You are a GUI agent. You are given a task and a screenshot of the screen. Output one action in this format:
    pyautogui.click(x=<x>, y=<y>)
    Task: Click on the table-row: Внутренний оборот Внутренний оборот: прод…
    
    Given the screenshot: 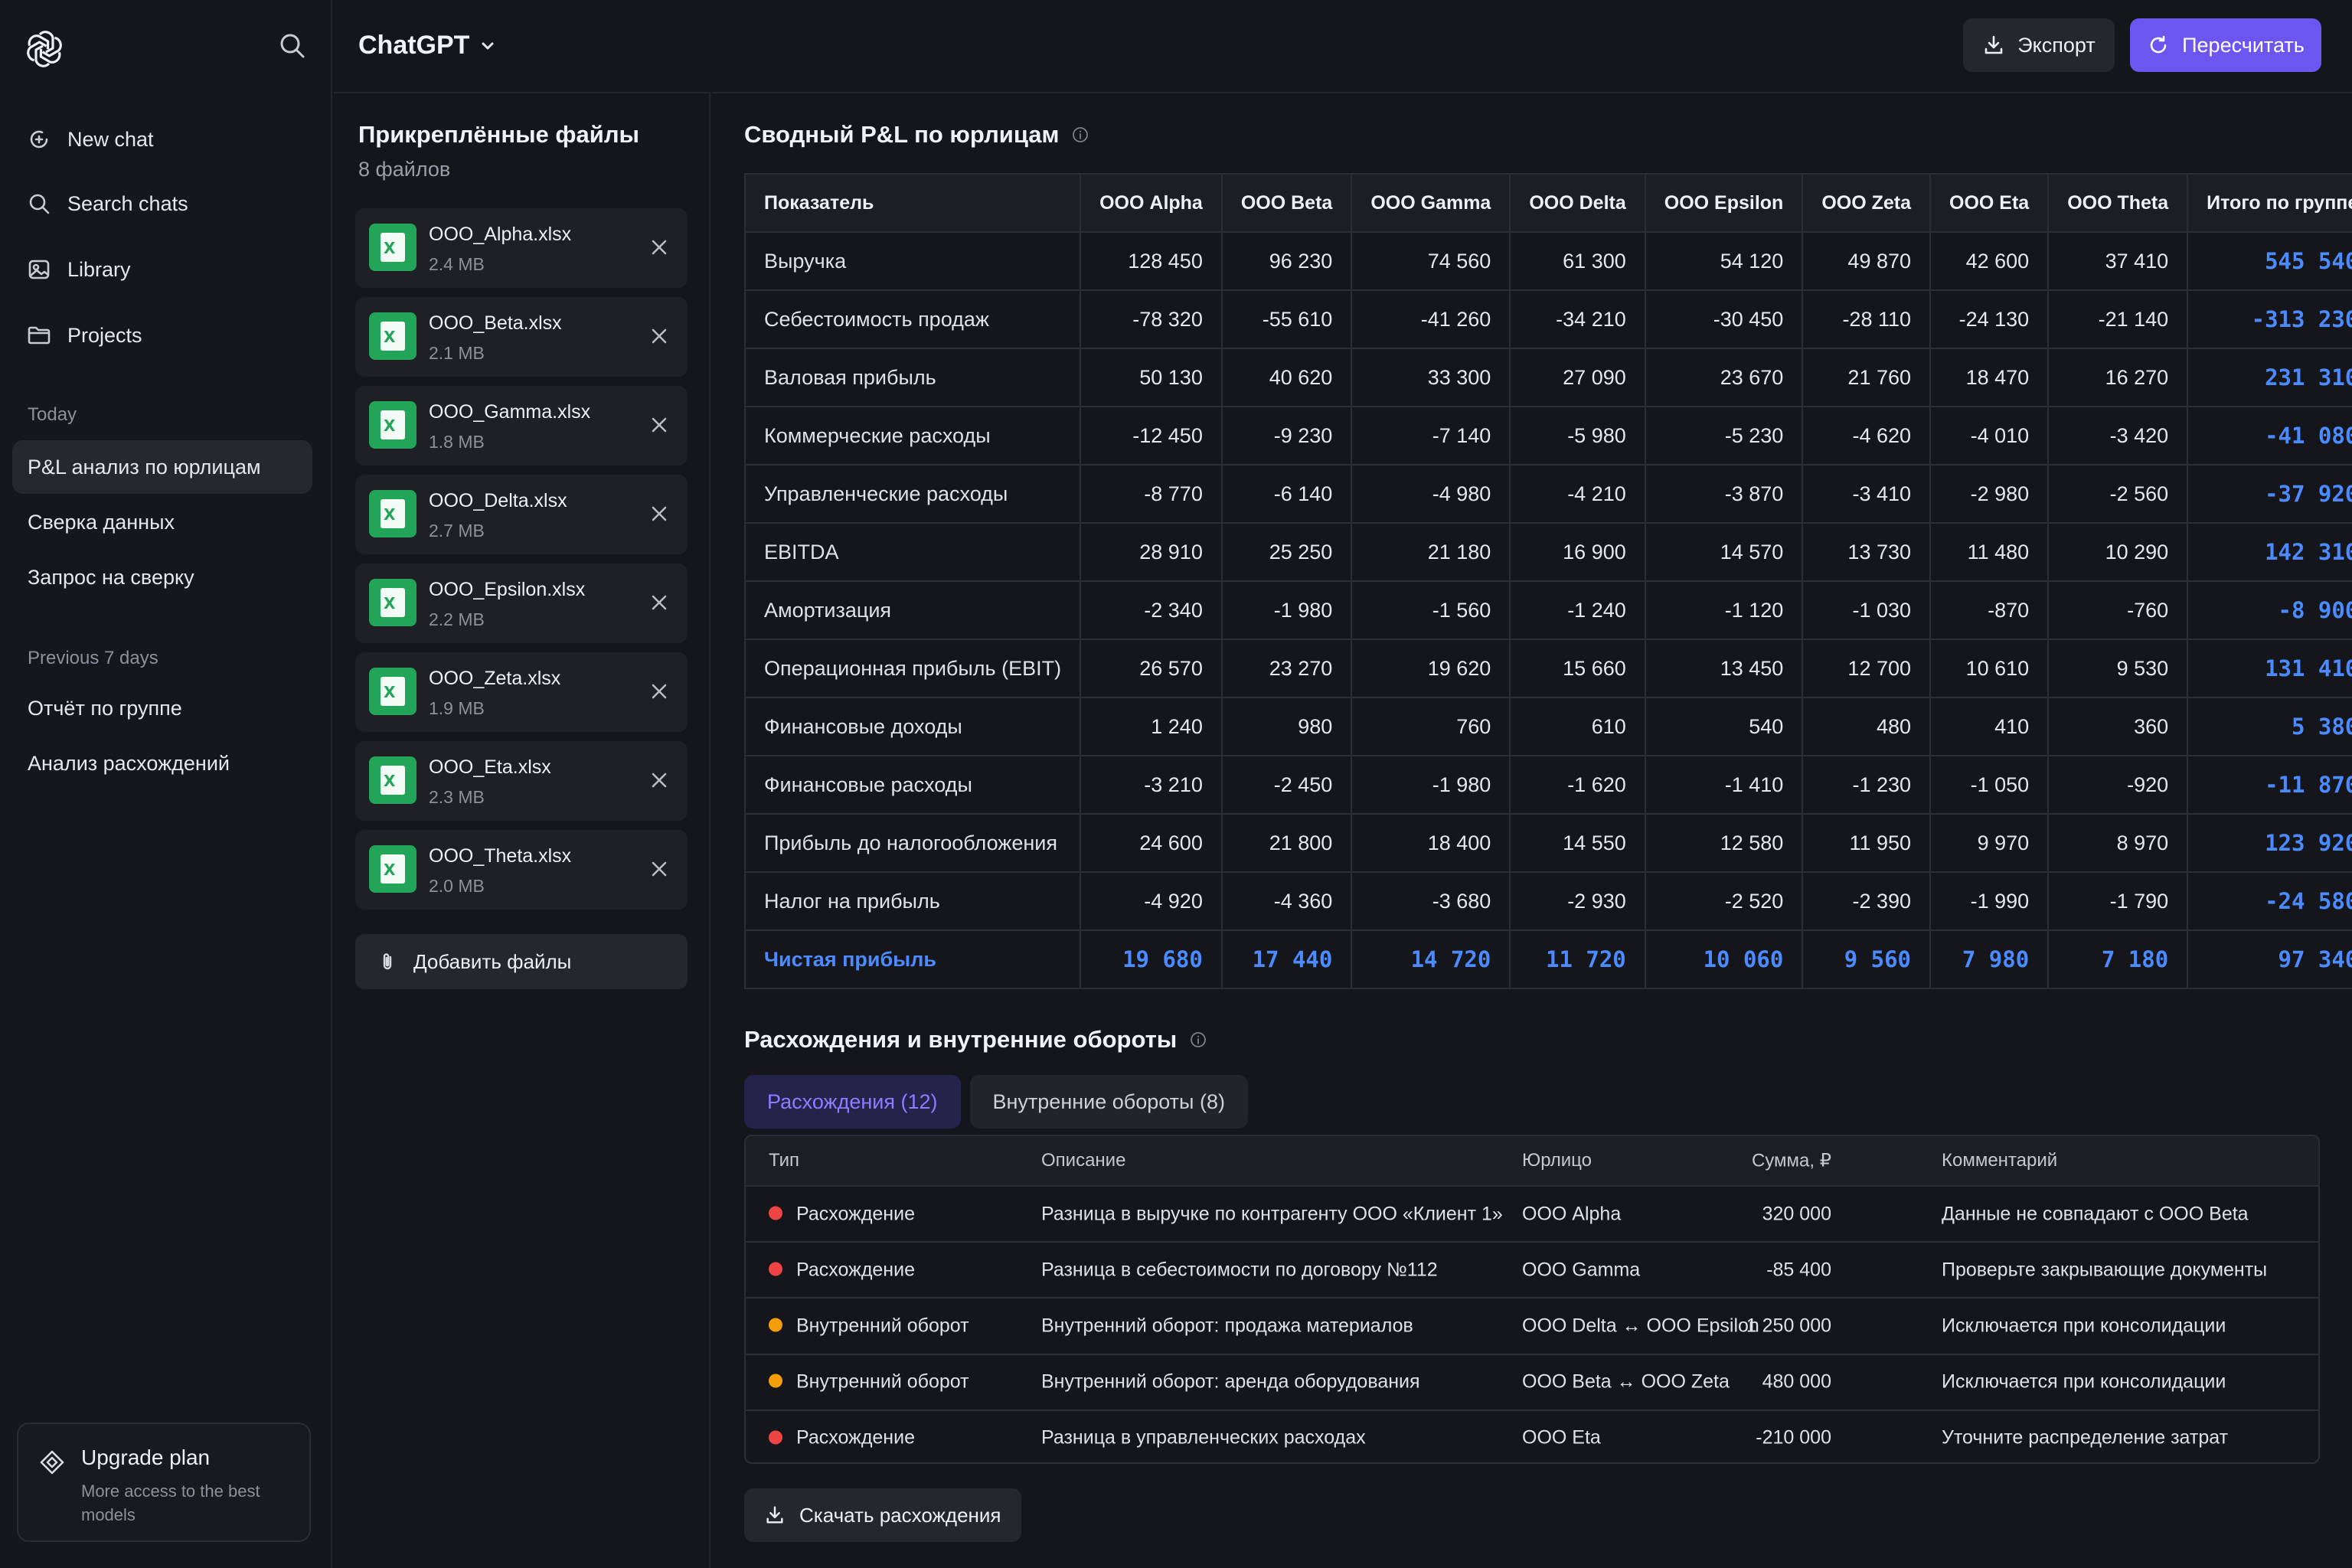 What is the action you would take?
    pyautogui.click(x=1532, y=1325)
    